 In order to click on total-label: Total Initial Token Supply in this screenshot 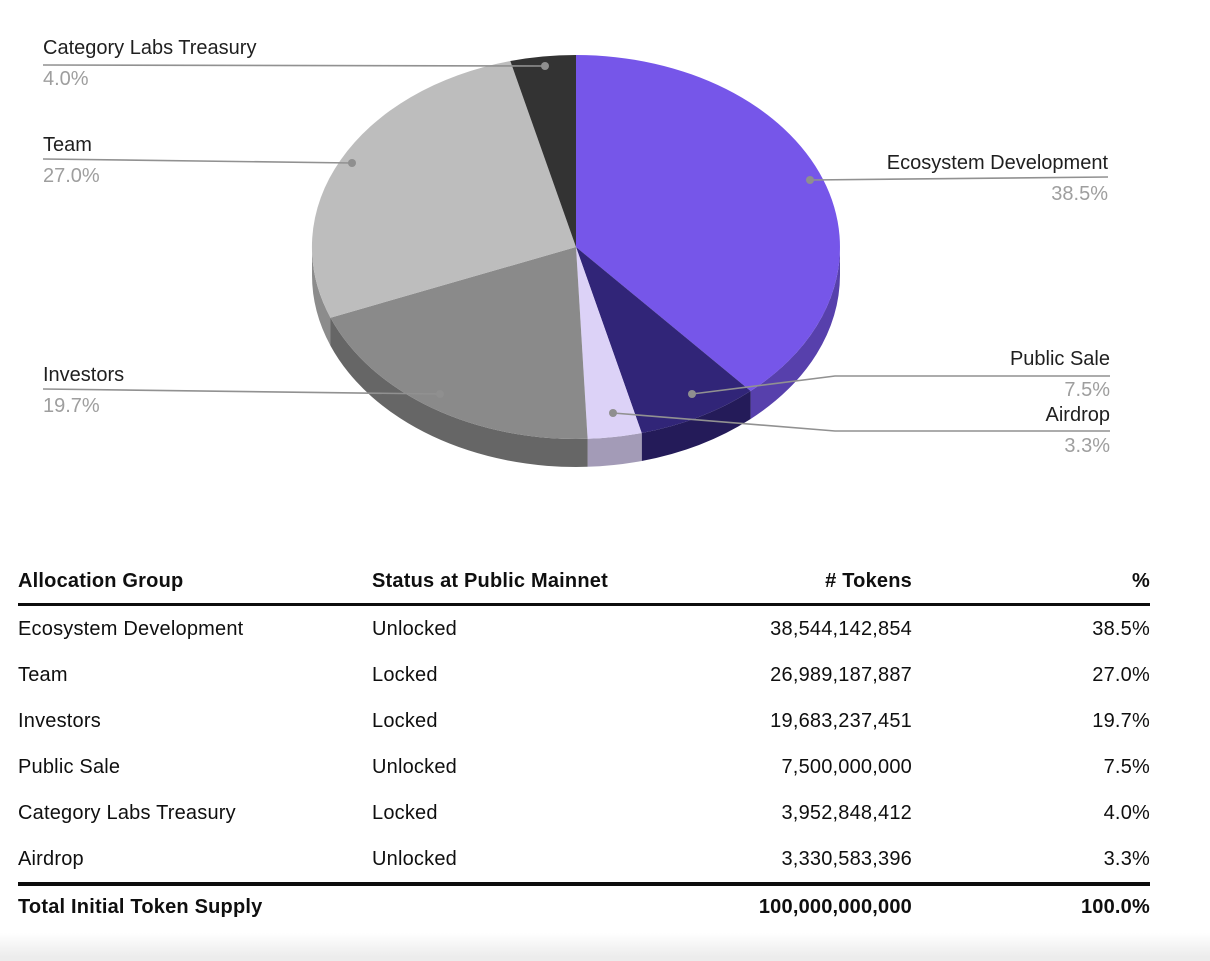, I will do `click(140, 906)`.